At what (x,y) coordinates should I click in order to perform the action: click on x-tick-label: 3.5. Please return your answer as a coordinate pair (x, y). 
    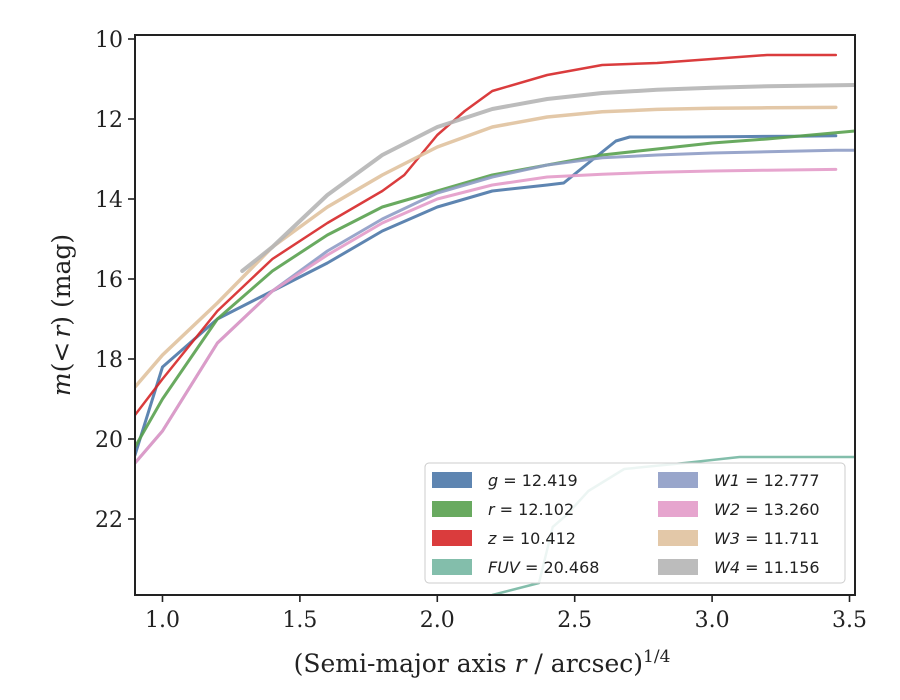
    Looking at the image, I should click on (849, 620).